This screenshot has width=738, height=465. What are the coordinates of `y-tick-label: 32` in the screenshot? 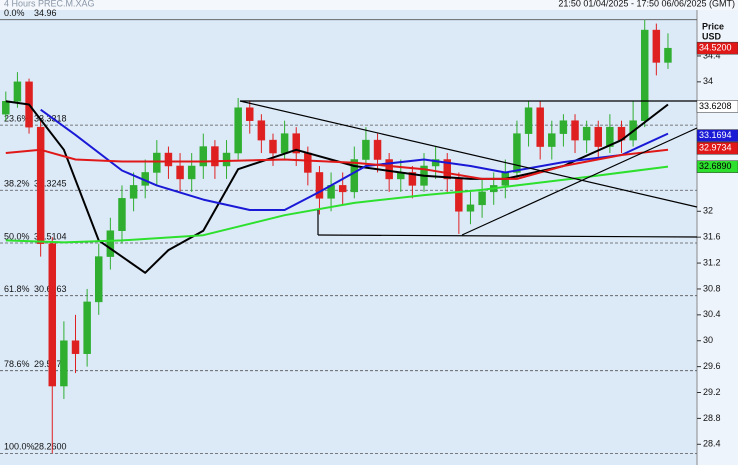 It's located at (708, 211).